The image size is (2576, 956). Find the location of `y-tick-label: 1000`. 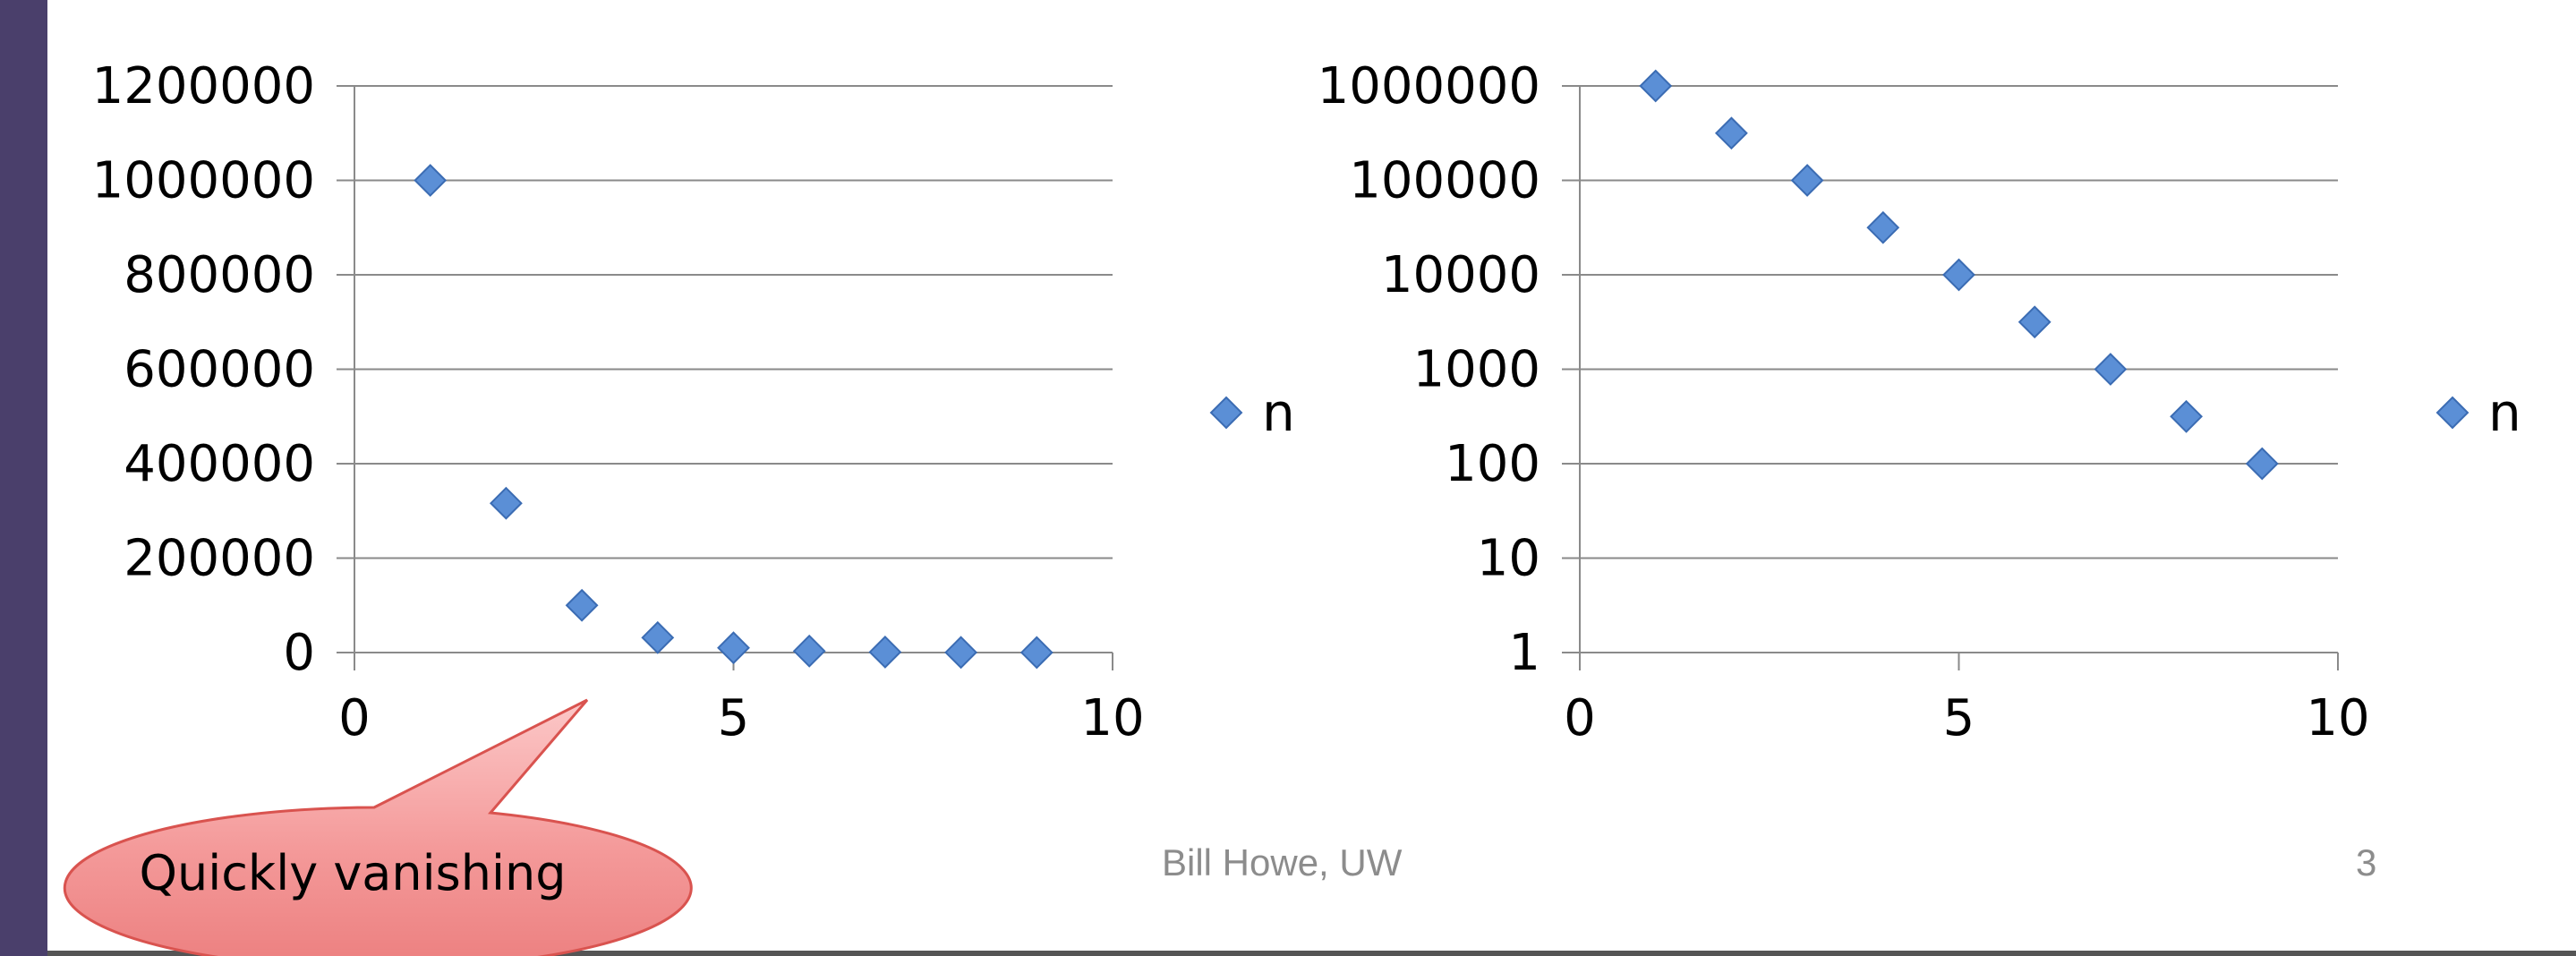

y-tick-label: 1000 is located at coordinates (1476, 370).